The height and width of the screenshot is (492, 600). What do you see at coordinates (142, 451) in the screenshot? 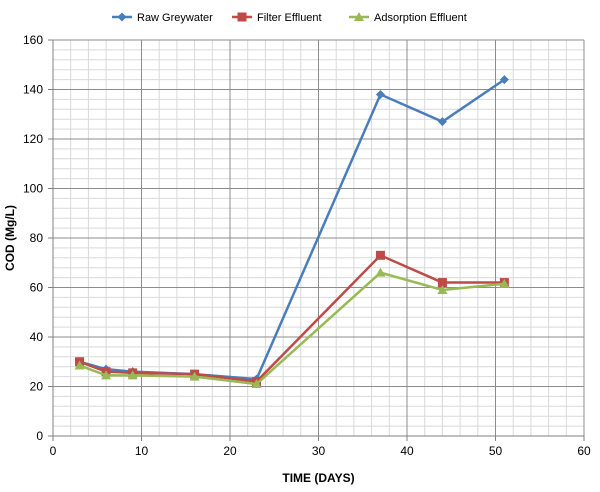
I see `x-tick-label: 10` at bounding box center [142, 451].